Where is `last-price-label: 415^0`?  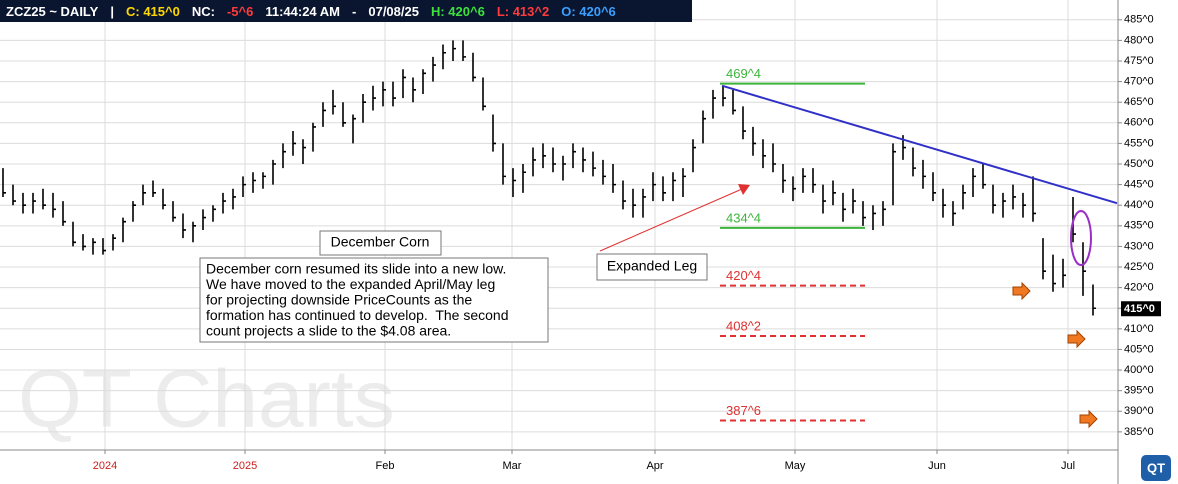
last-price-label: 415^0 is located at coordinates (1139, 309).